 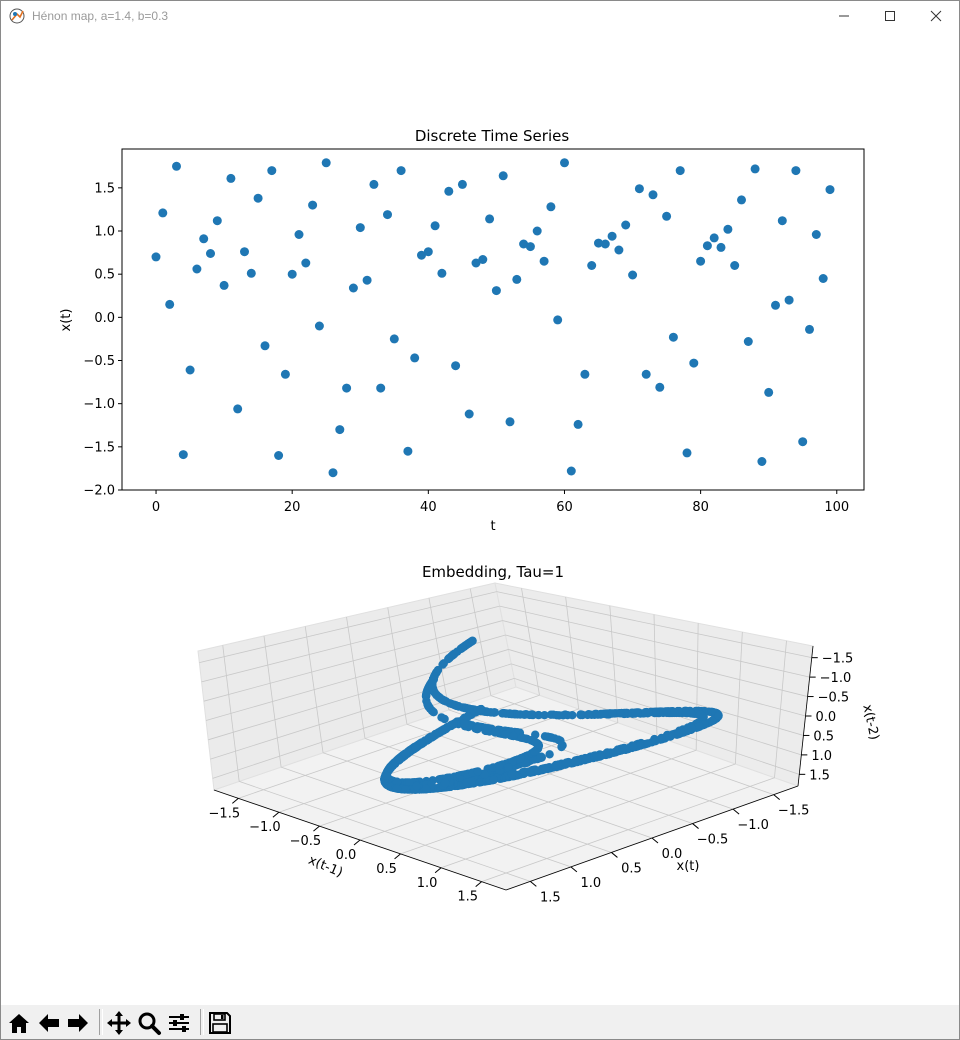 I want to click on y-tick-label: −1.0, so click(x=99, y=404).